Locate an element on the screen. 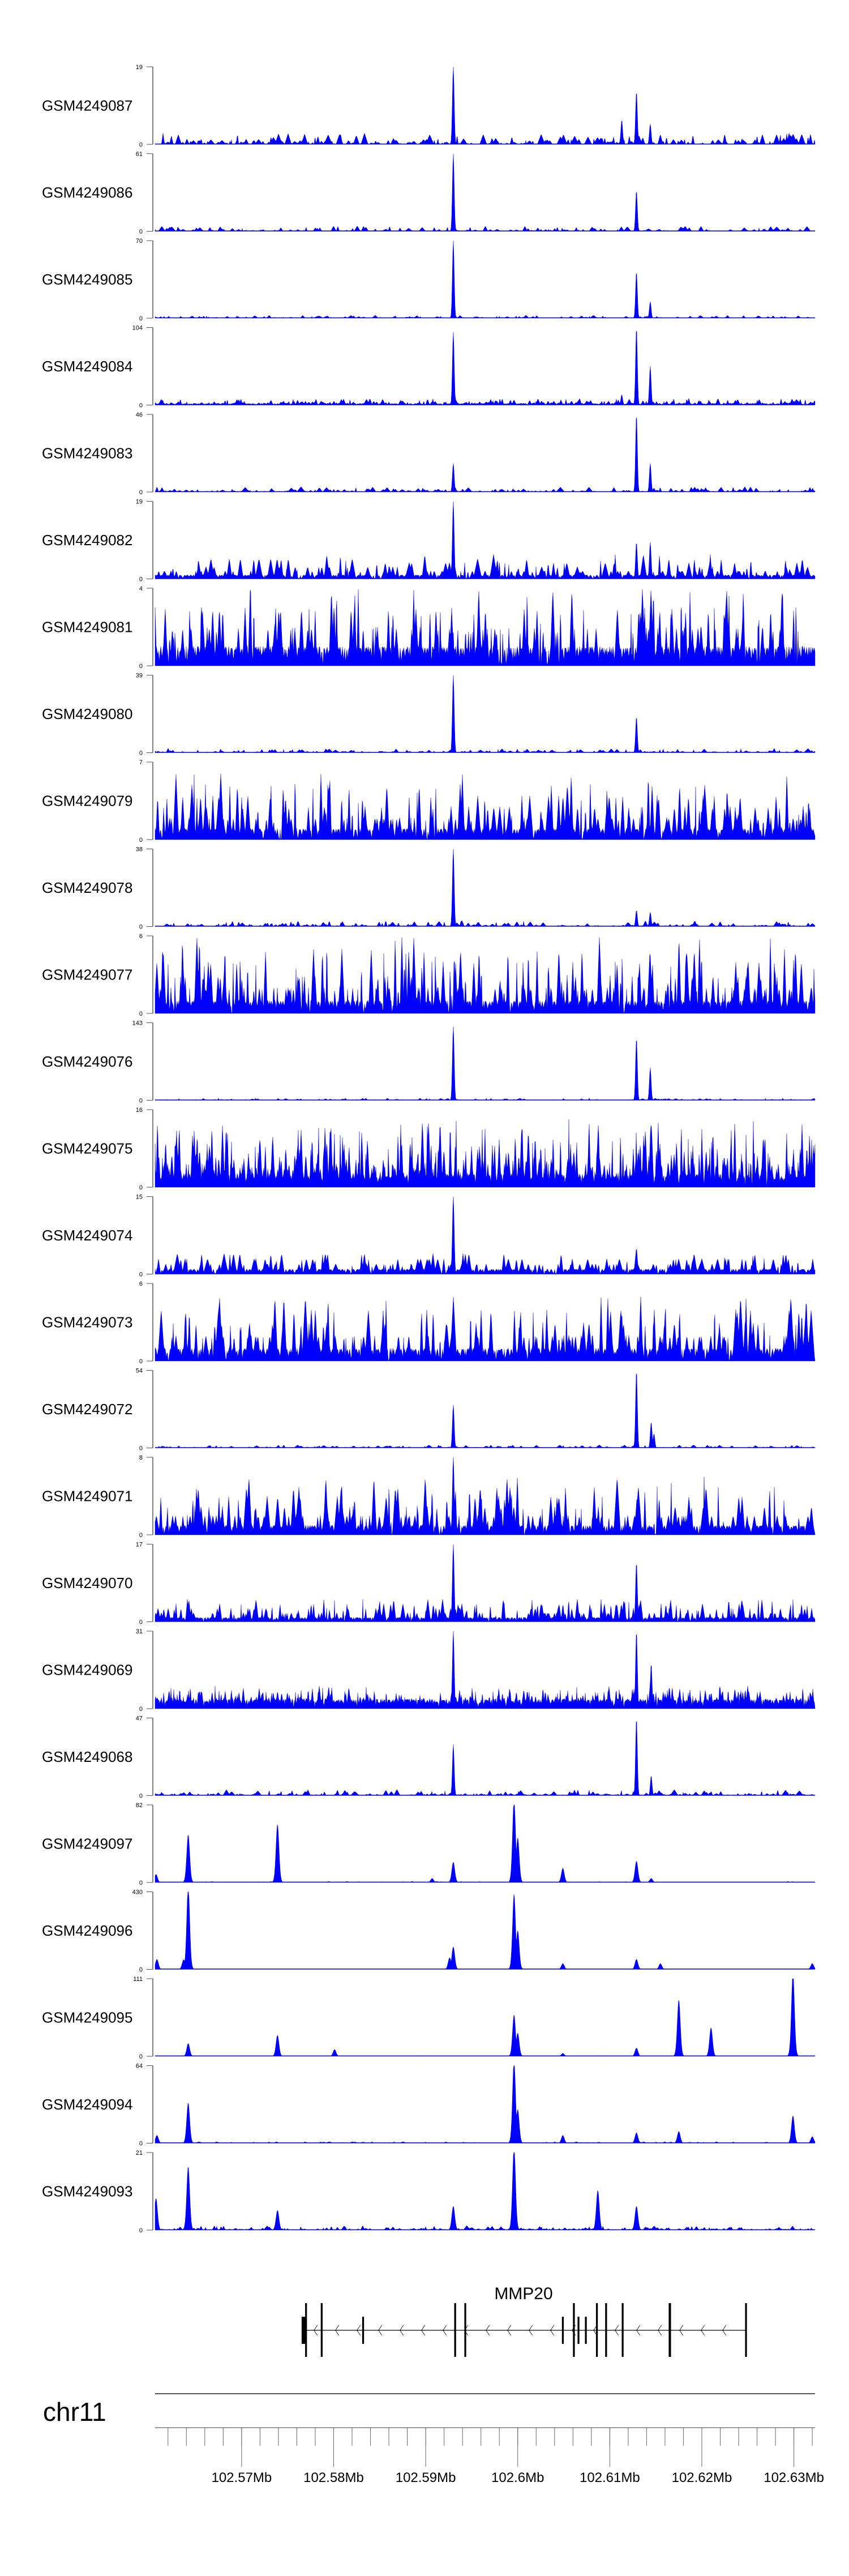  track-label: GSM4249087 is located at coordinates (87, 105).